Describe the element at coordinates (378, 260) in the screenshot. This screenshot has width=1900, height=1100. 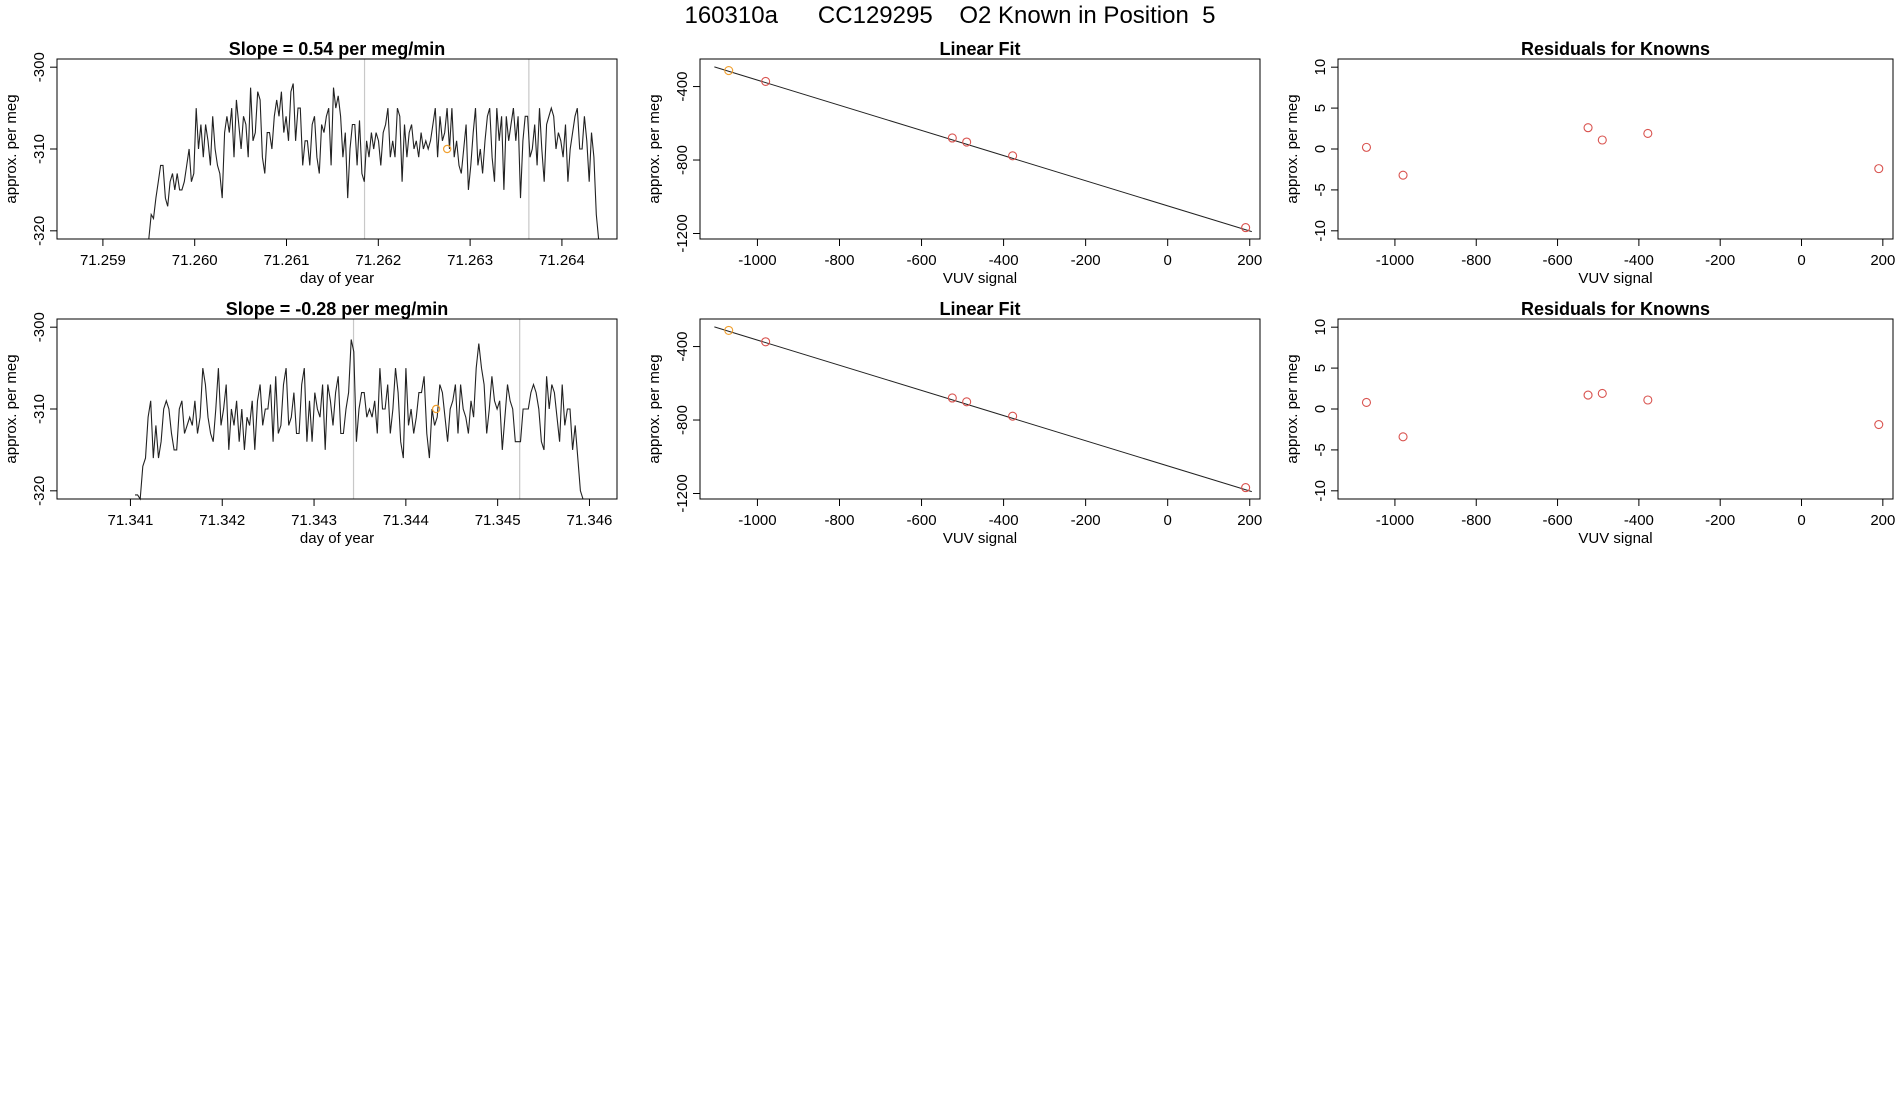
I see `x-tick-label: 71.262` at that location.